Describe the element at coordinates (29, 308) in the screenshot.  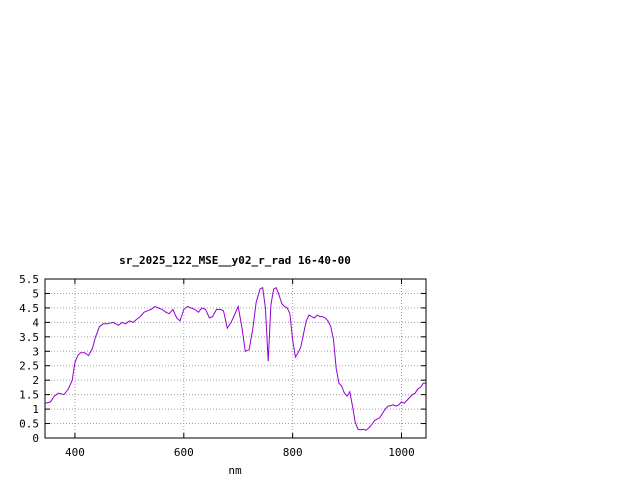
I see `y-tick-label: 4.5` at that location.